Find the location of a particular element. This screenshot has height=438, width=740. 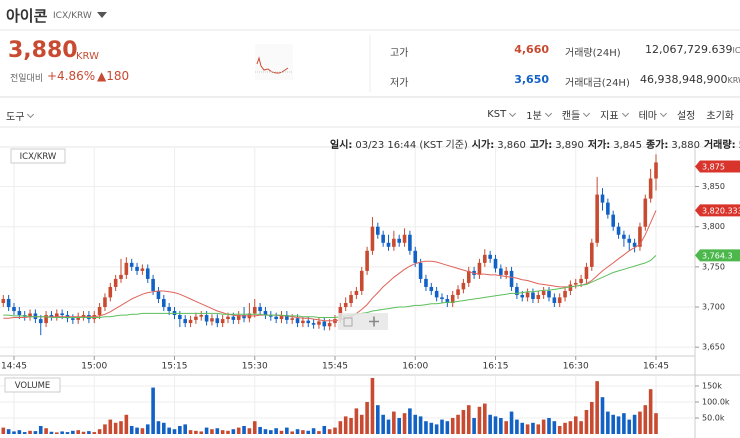

toolbar-label: 지표 is located at coordinates (609, 116).